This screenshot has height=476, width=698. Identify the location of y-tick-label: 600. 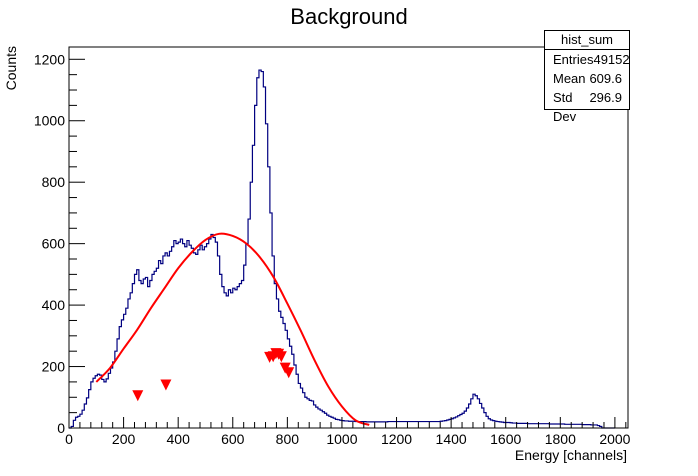
(54, 244).